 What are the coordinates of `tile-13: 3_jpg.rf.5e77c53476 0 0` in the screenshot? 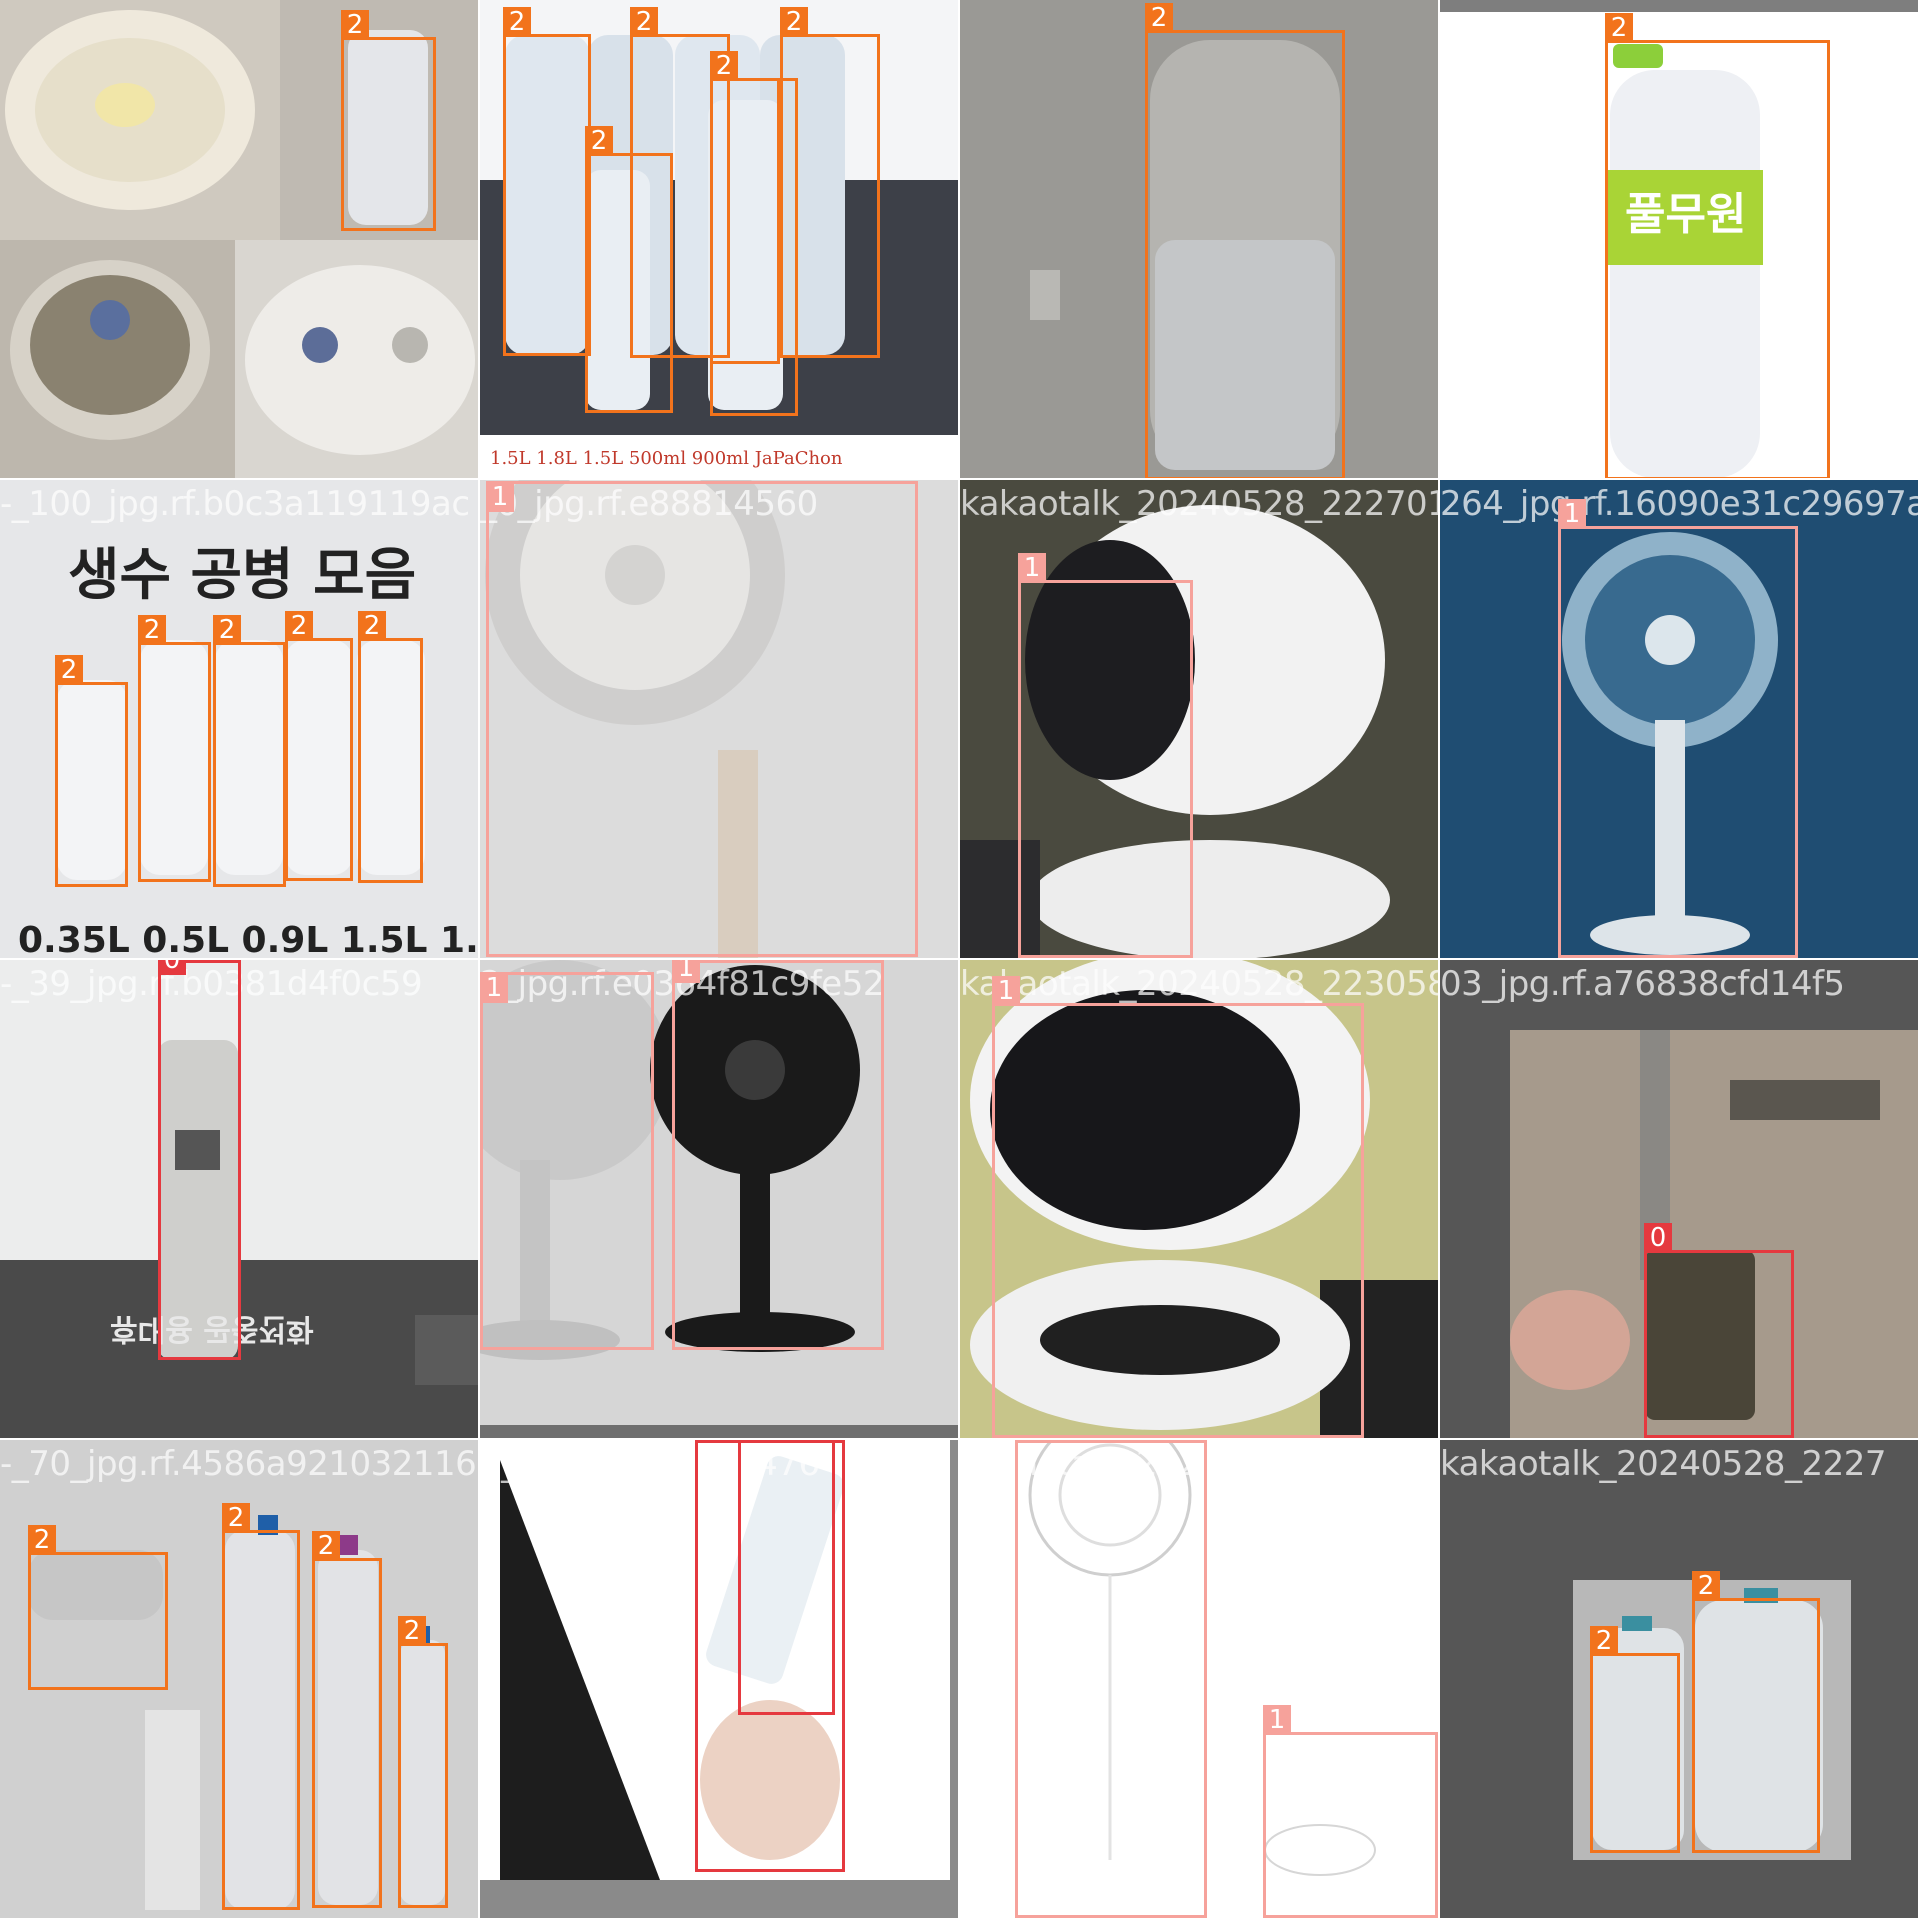 It's located at (719, 1679).